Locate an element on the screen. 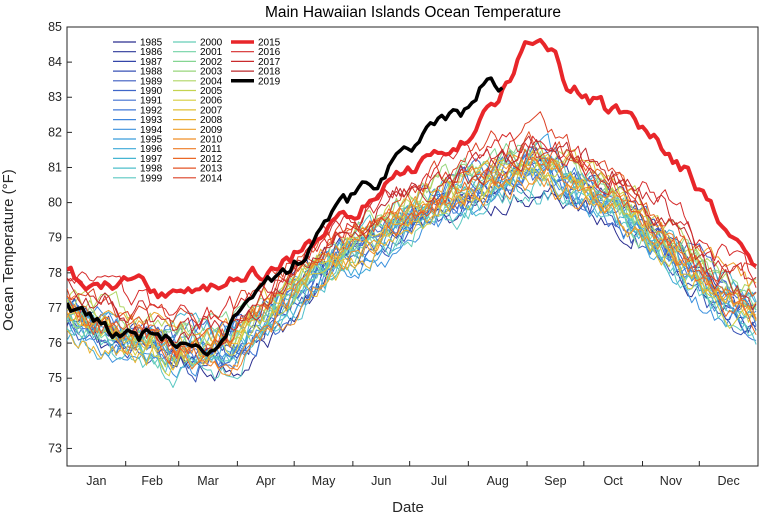 The image size is (760, 519). y-tick-label: 82 is located at coordinates (55, 132).